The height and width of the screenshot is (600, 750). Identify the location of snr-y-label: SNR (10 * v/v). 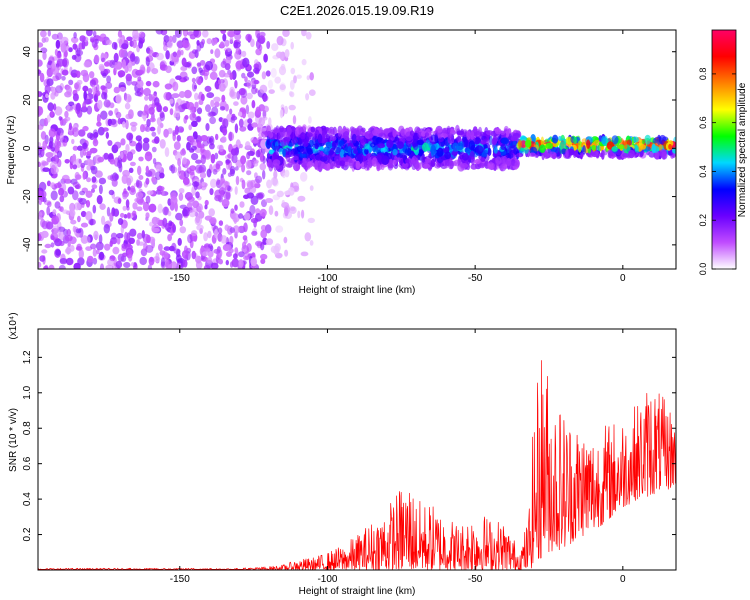
(13, 440).